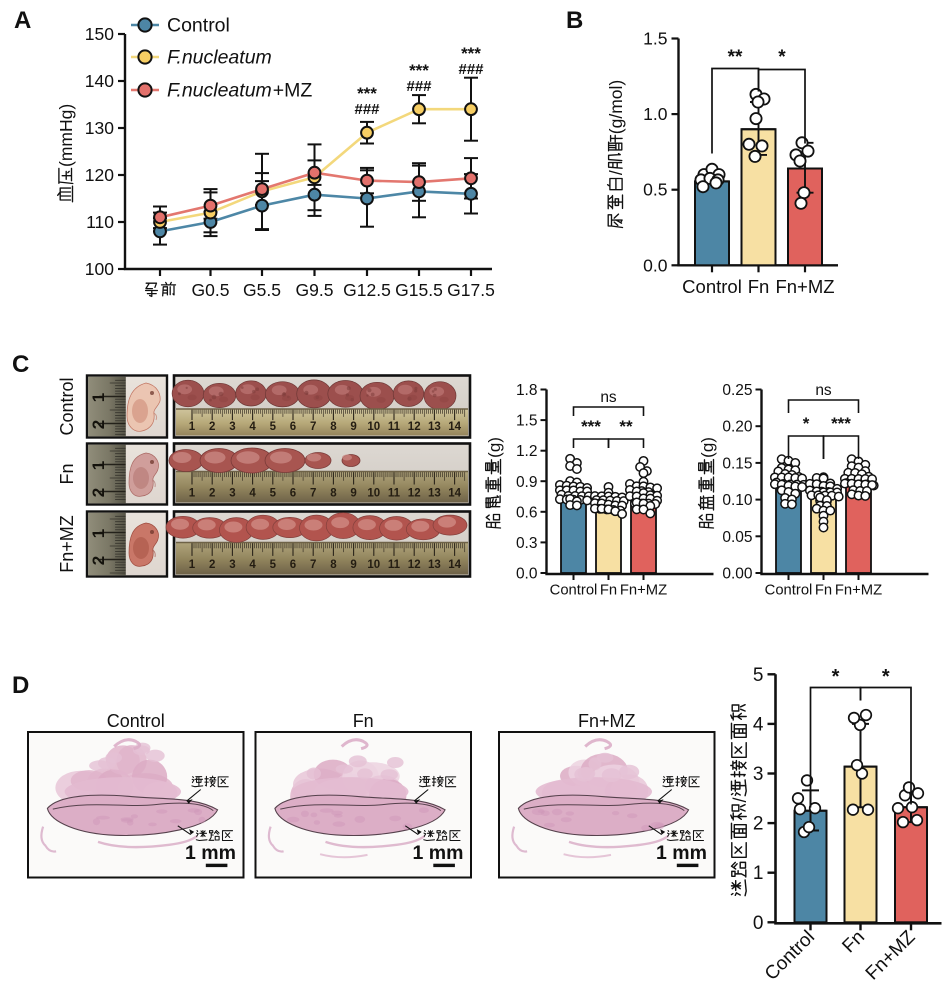 The width and height of the screenshot is (952, 1000). I want to click on svg-text: G15.5, so click(419, 290).